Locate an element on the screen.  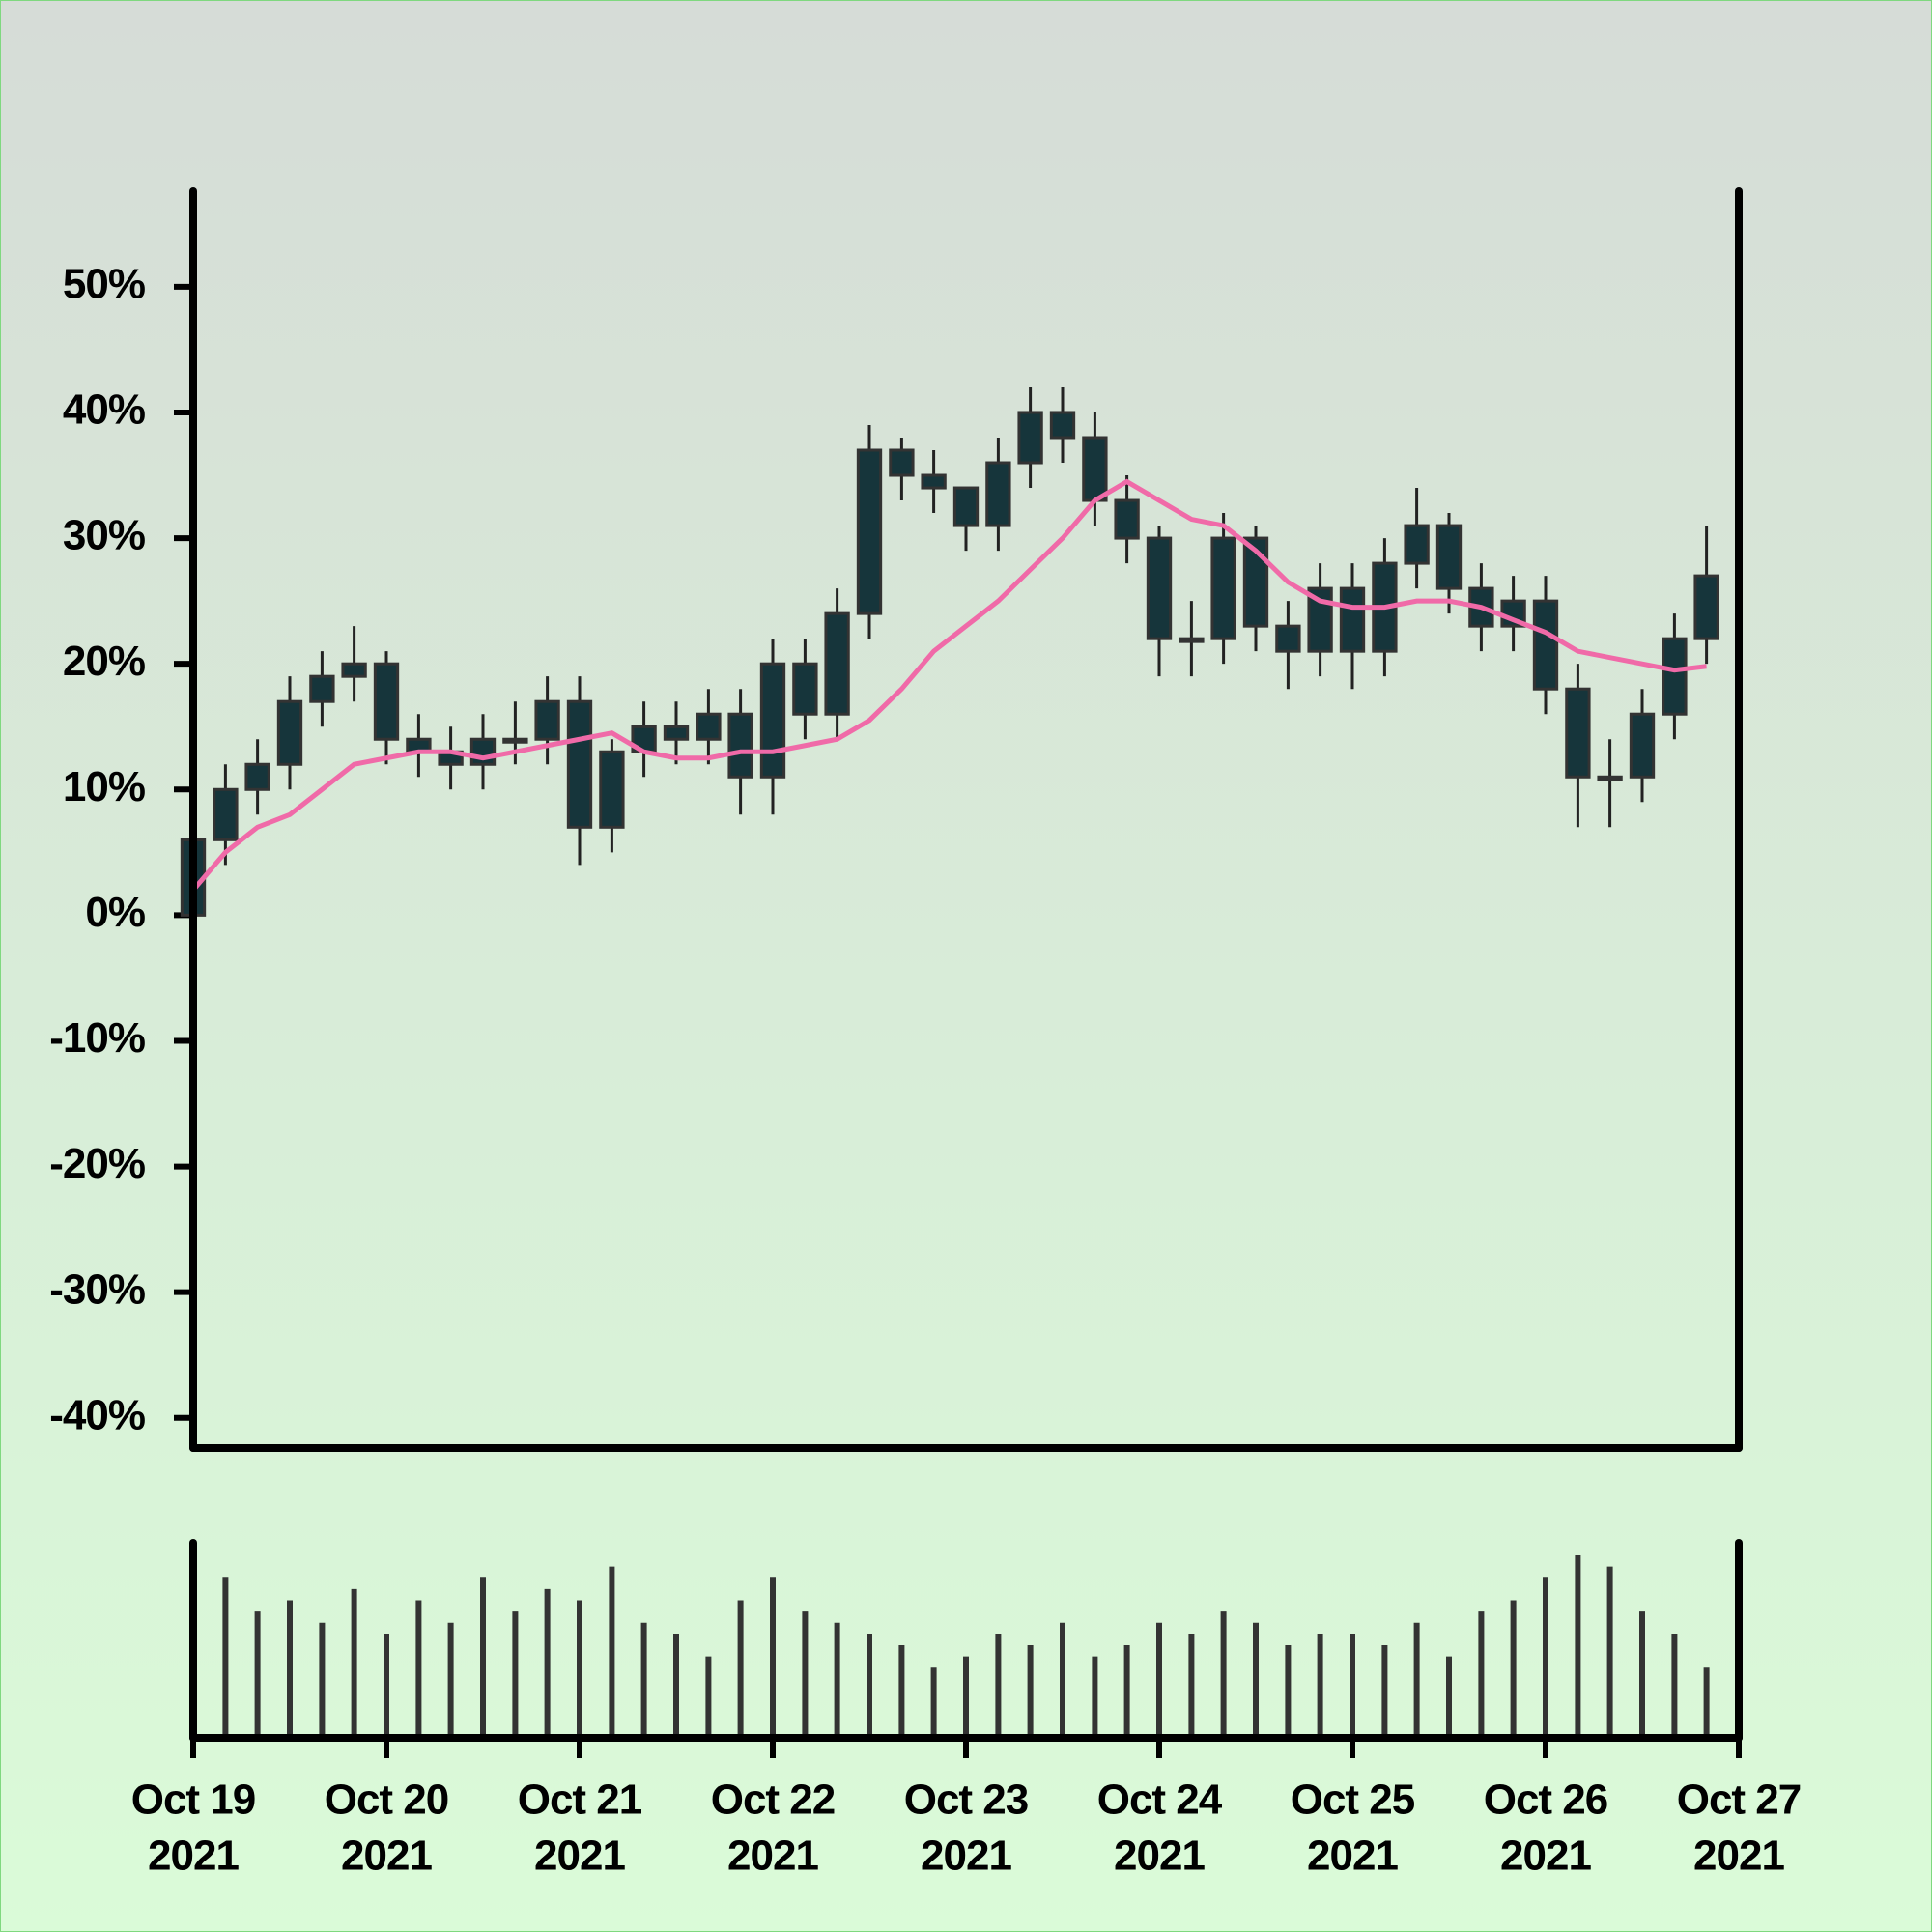
y-tick-label: 30% is located at coordinates (104, 535).